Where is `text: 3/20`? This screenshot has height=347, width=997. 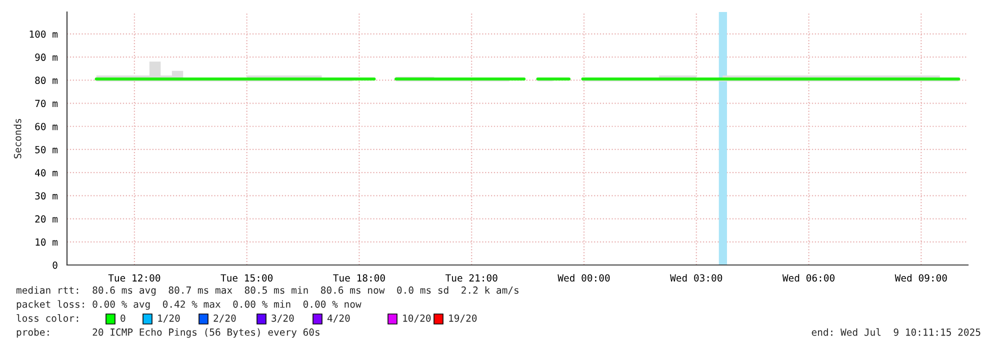
text: 3/20 is located at coordinates (283, 318).